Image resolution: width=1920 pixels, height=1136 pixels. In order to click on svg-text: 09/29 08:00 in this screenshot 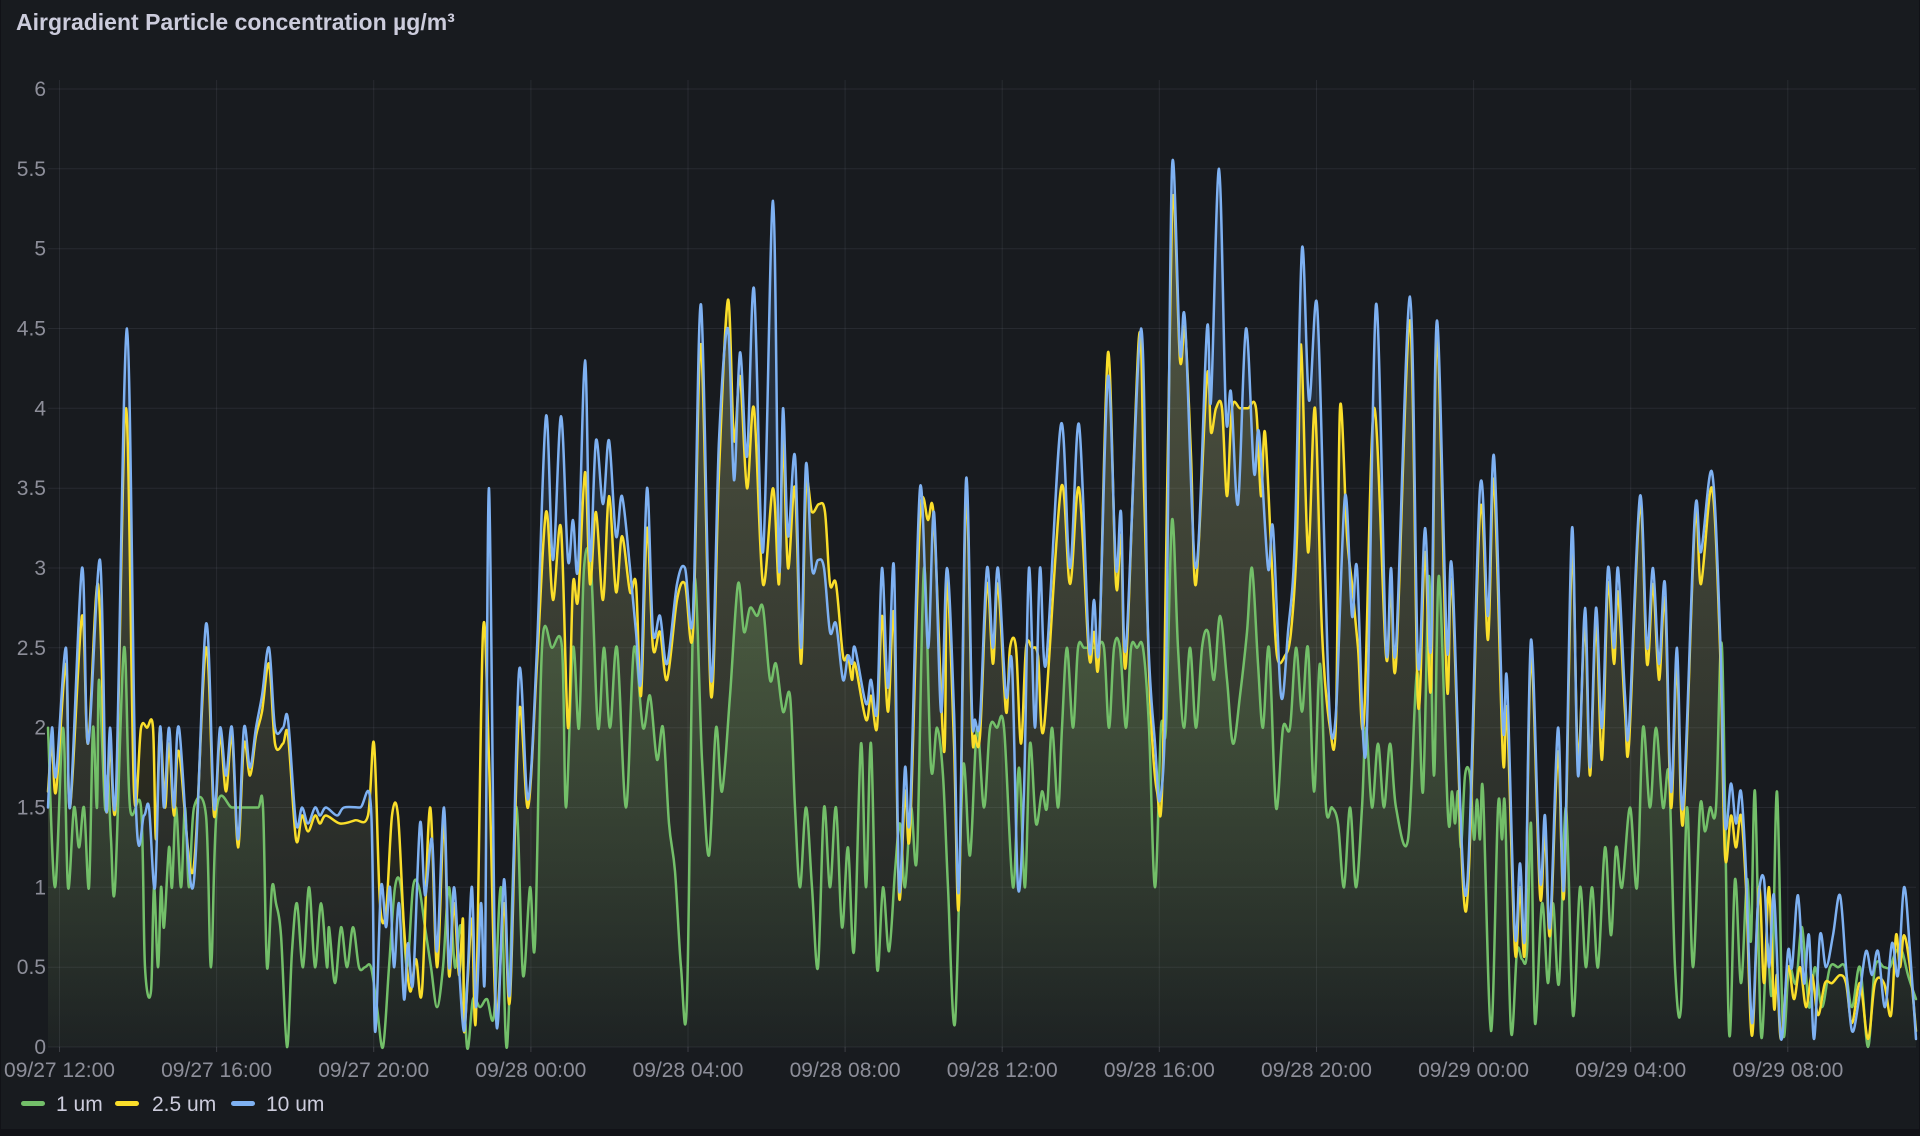, I will do `click(1787, 1070)`.